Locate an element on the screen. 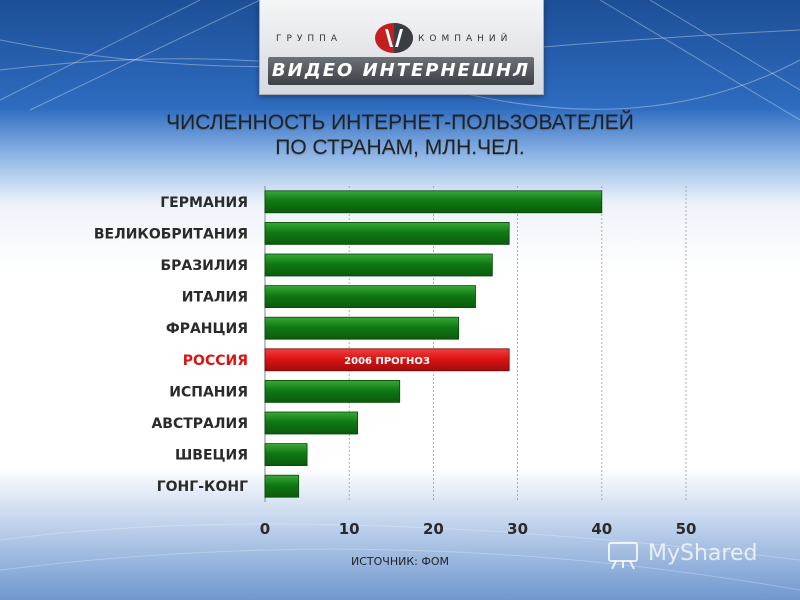 This screenshot has height=600, width=800. category-label: РОССИЯ is located at coordinates (215, 361).